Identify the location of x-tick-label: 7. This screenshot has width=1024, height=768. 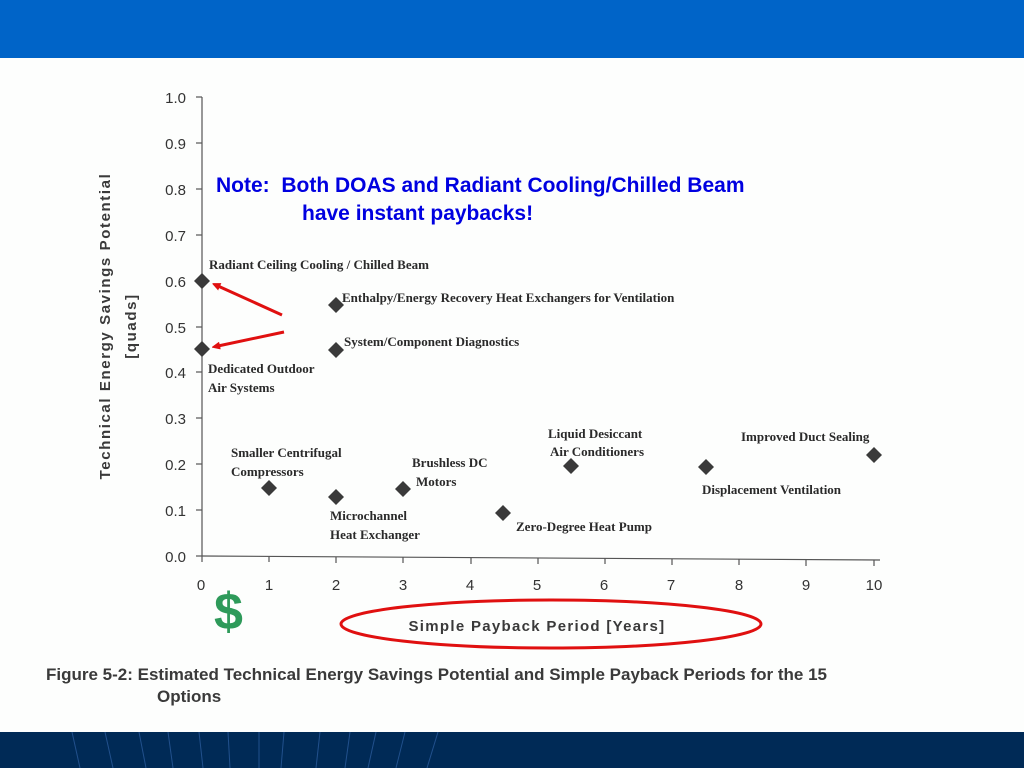
(671, 585).